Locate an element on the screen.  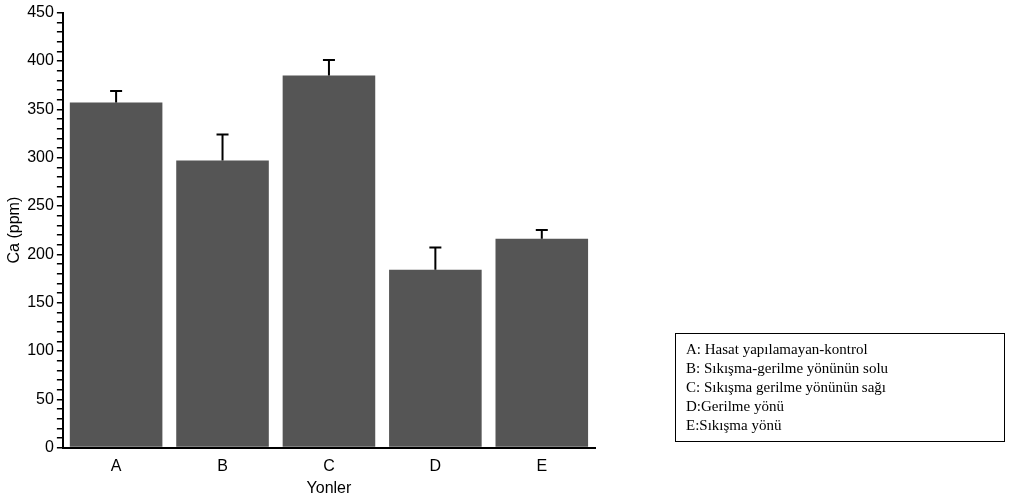
y-tick-label: 450 is located at coordinates (40, 12).